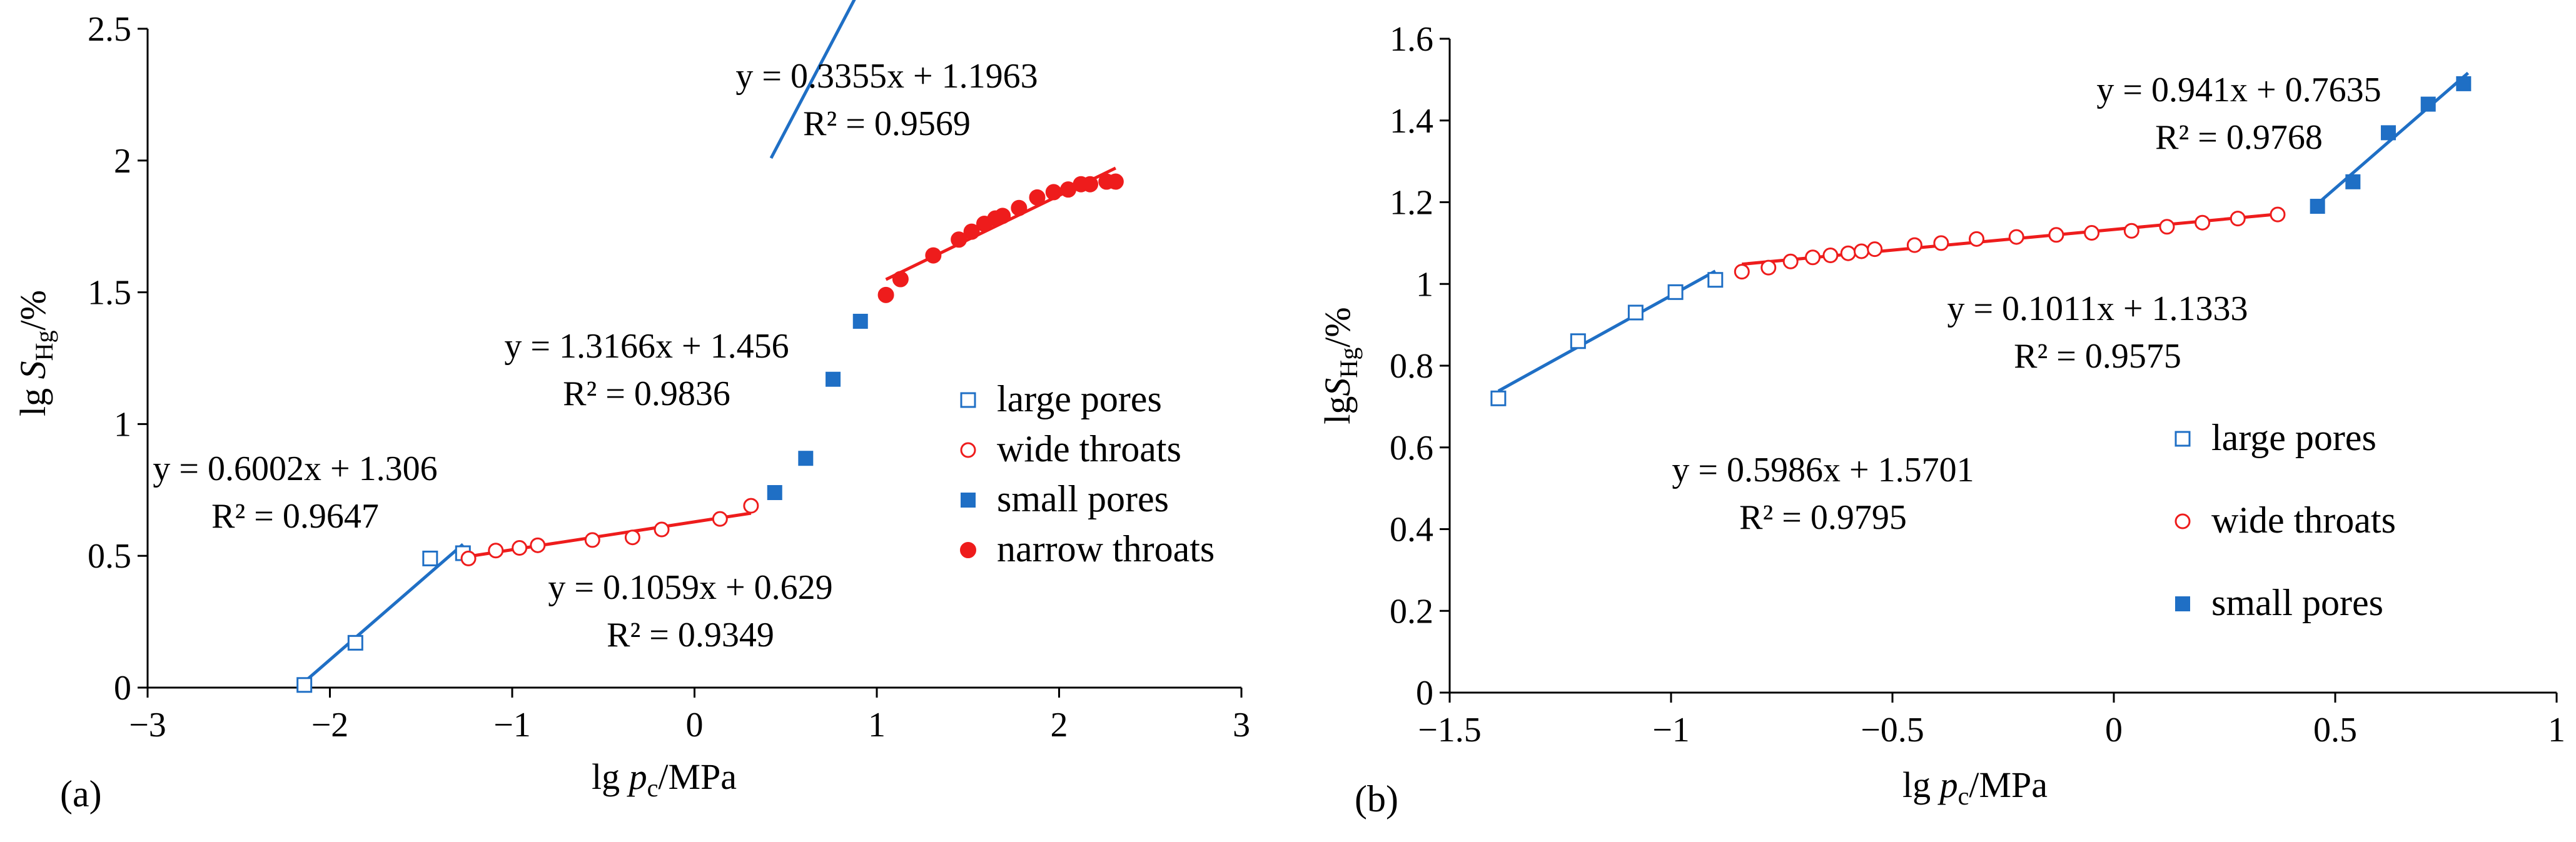 The width and height of the screenshot is (2576, 842). Describe the element at coordinates (1340, 365) in the screenshot. I see `y-axis-title: lgSHg/%` at that location.